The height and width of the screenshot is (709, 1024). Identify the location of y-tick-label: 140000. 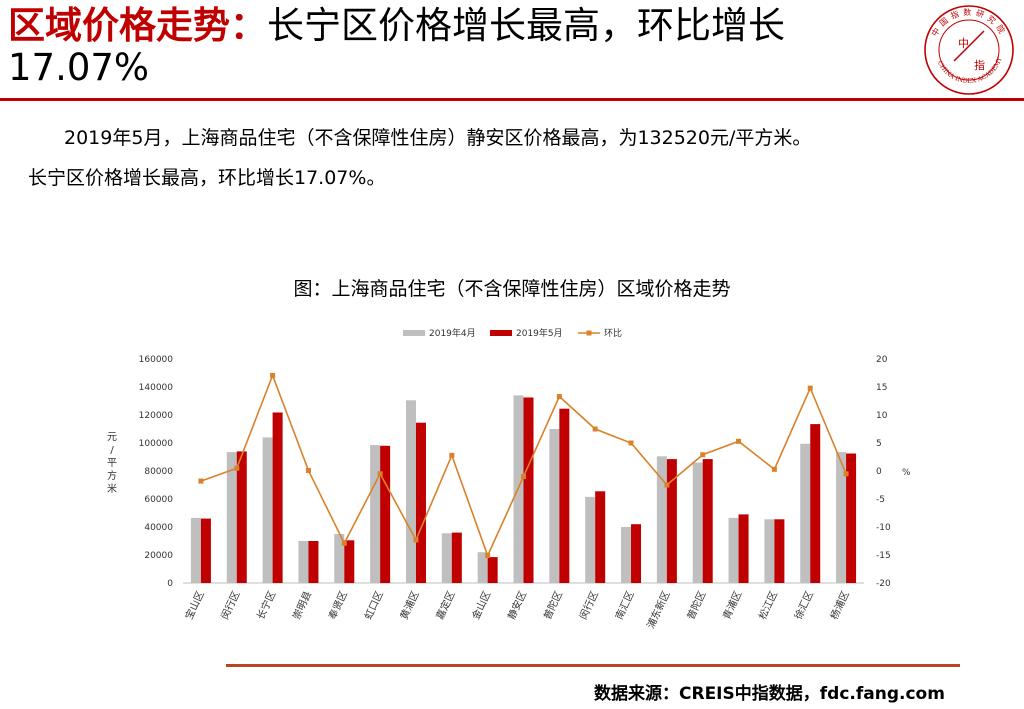
(156, 388).